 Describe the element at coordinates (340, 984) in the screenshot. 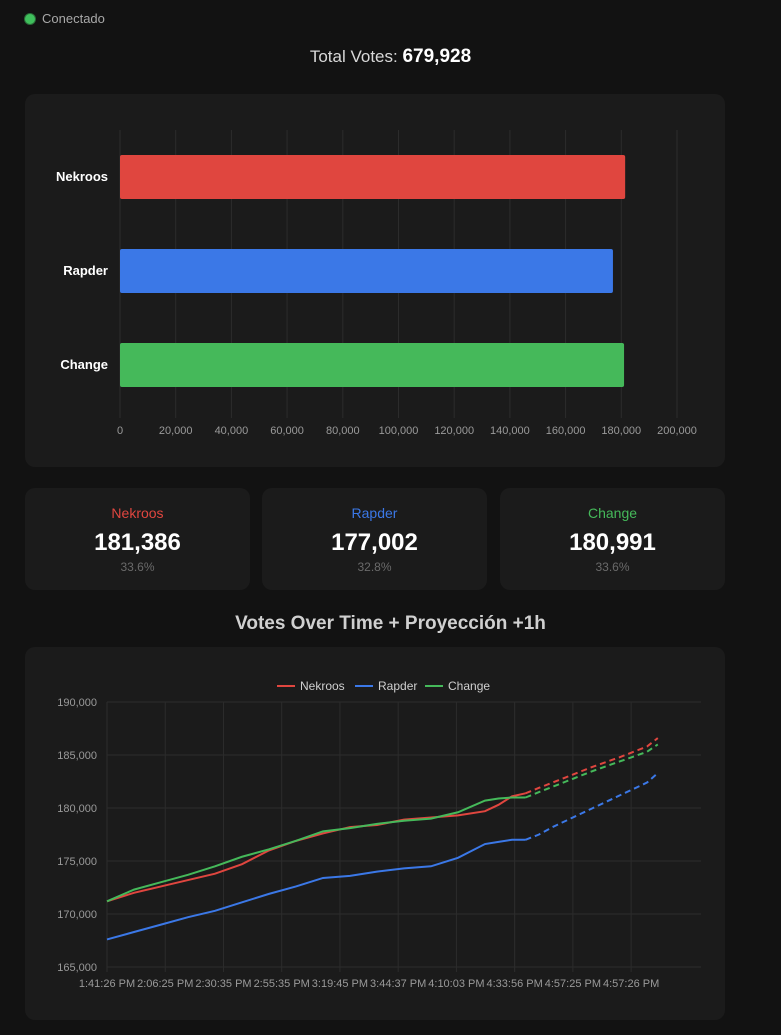

I see `x-tick-label: 3:19:45 PM` at that location.